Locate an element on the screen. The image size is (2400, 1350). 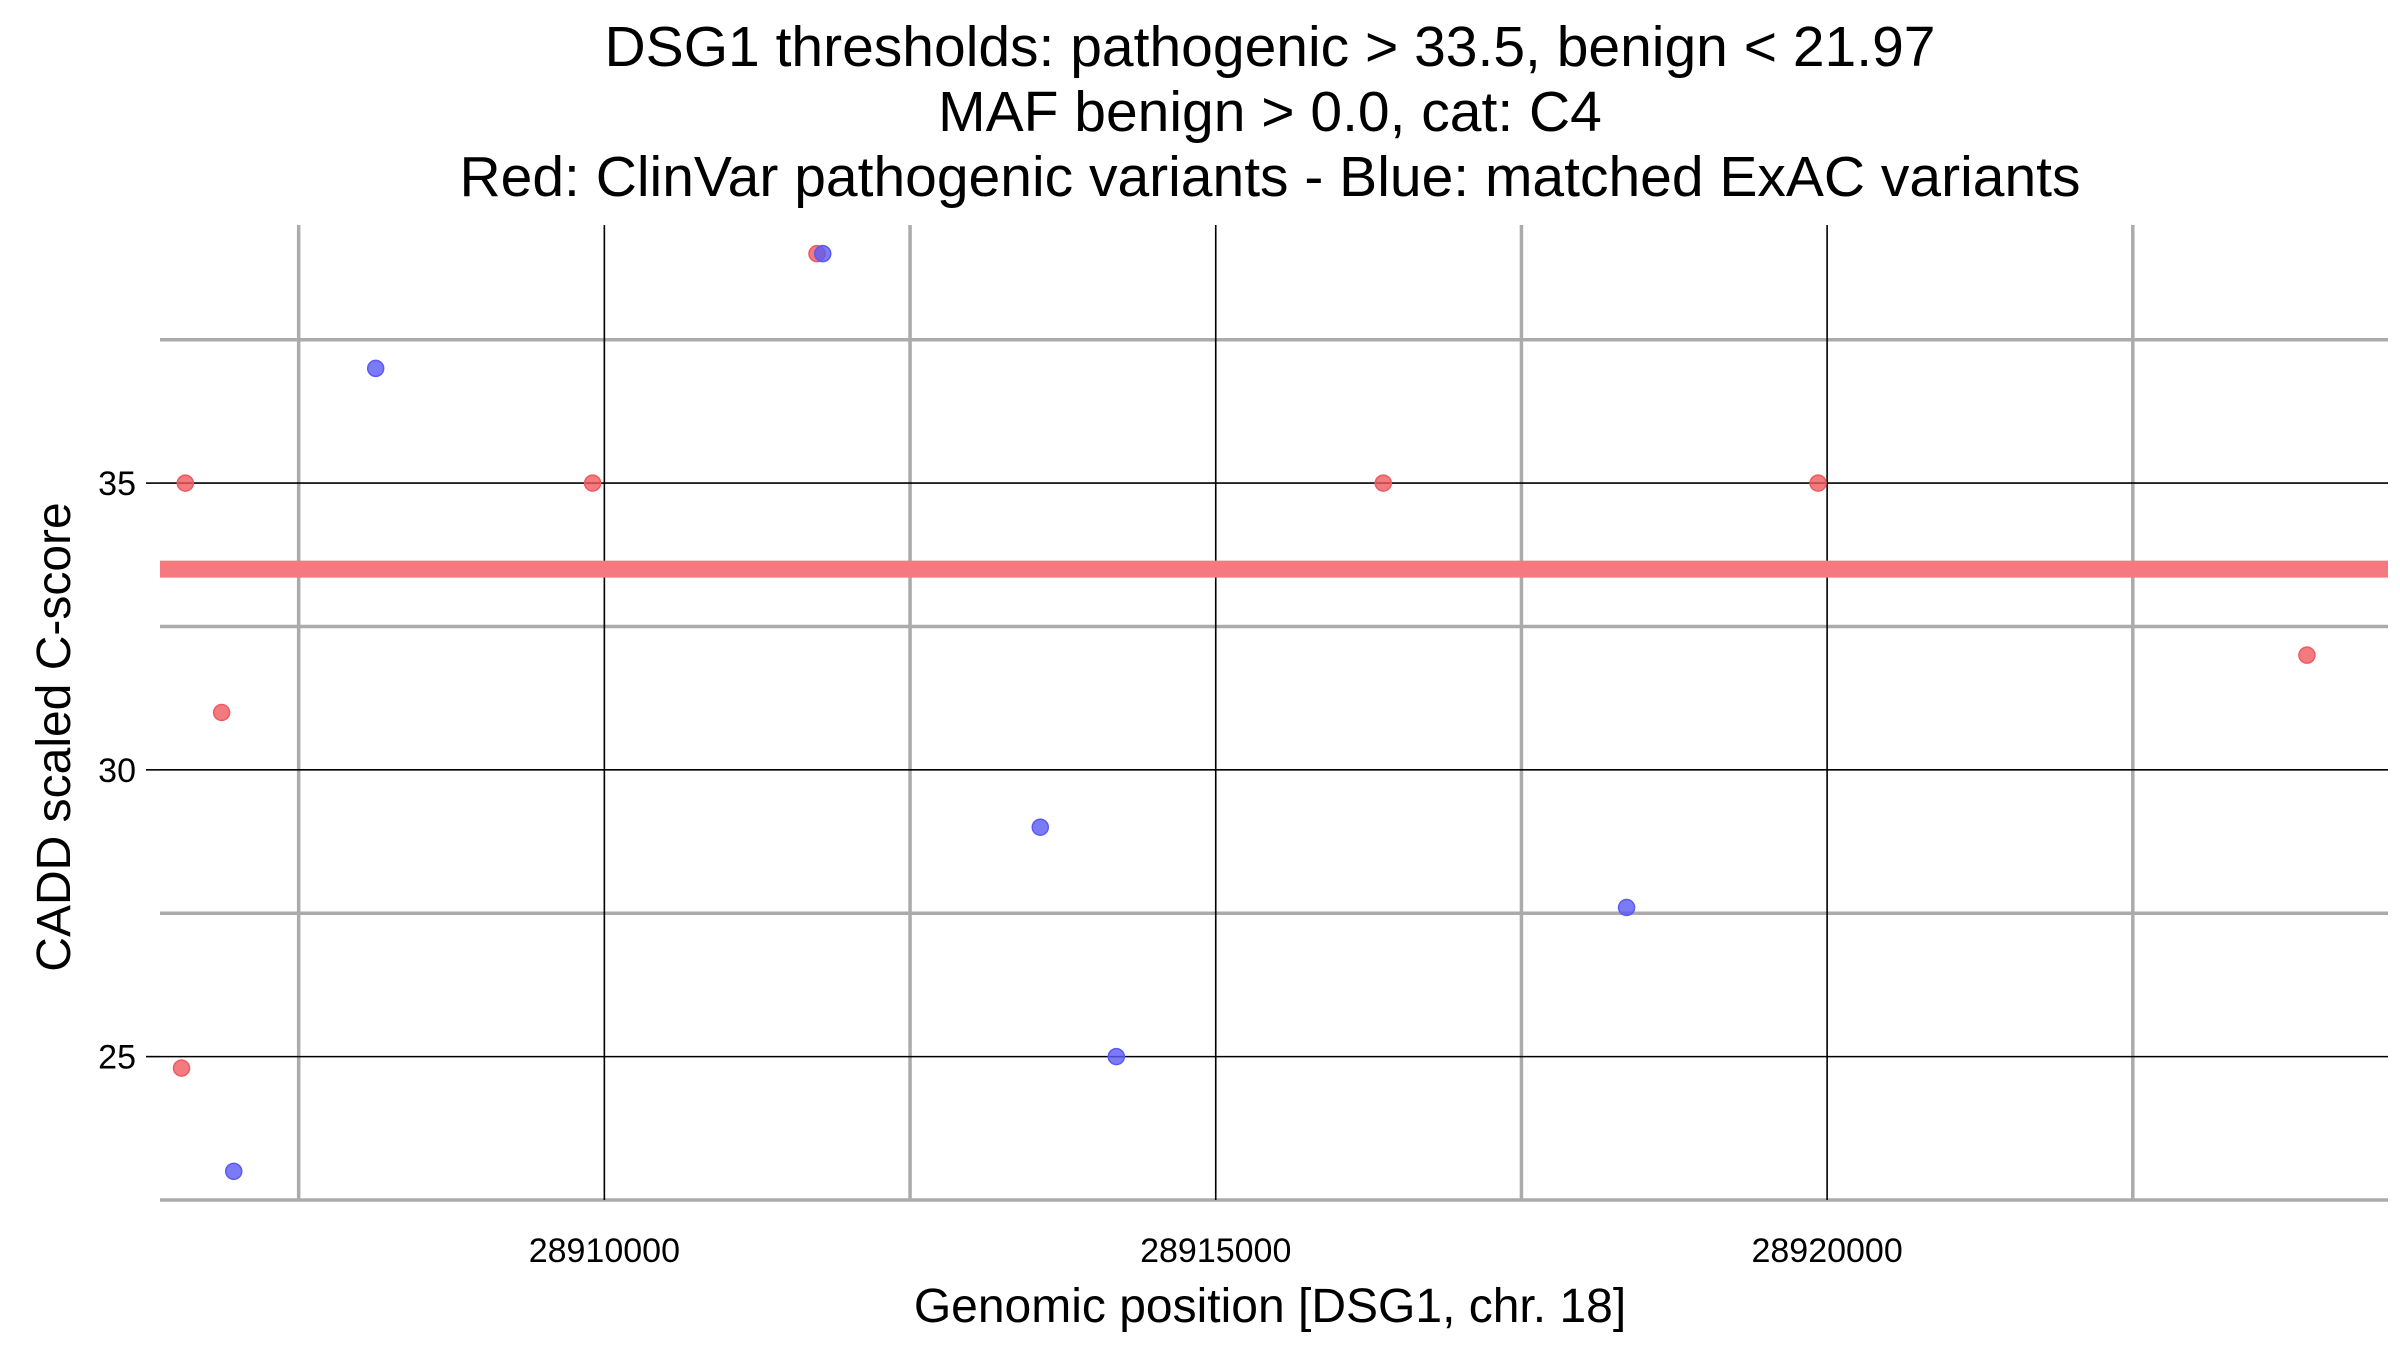
x-tick-label-2: 28920000 is located at coordinates (1826, 1251).